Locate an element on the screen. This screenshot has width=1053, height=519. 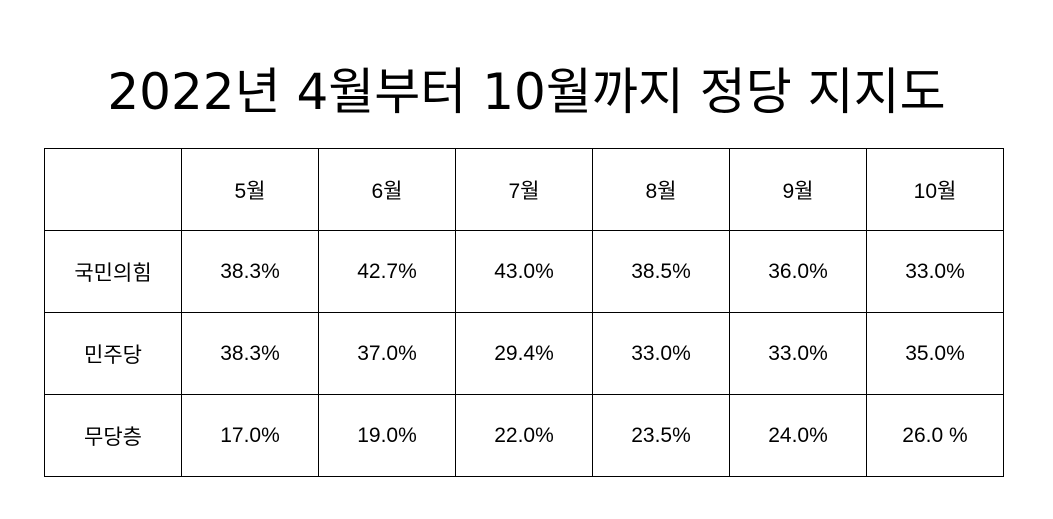
table-corner-cell is located at coordinates (113, 189).